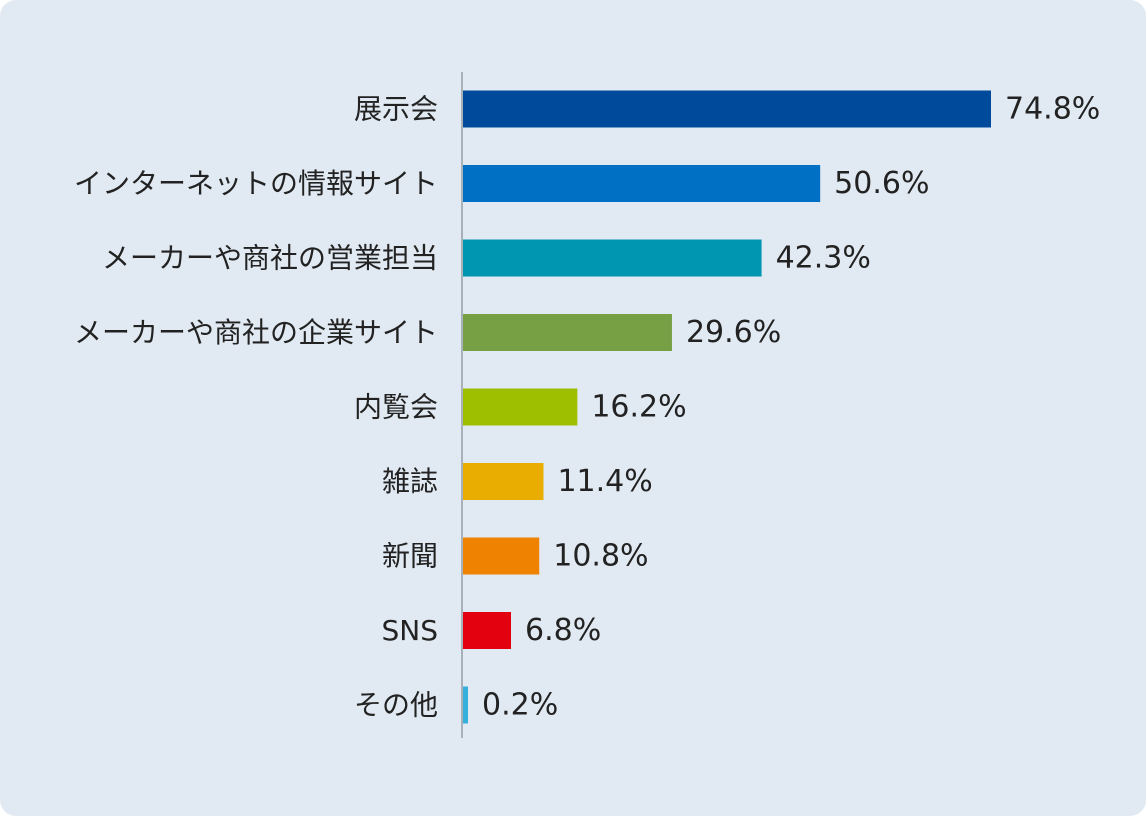  What do you see at coordinates (396, 407) in the screenshot?
I see `category-label: 内覧会` at bounding box center [396, 407].